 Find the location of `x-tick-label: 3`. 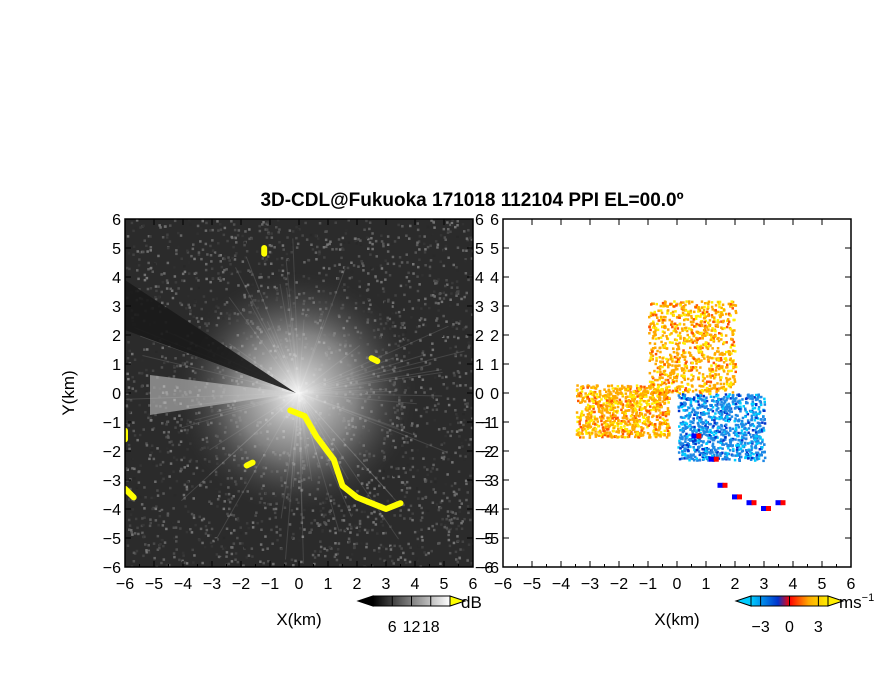

x-tick-label: 3 is located at coordinates (386, 584).